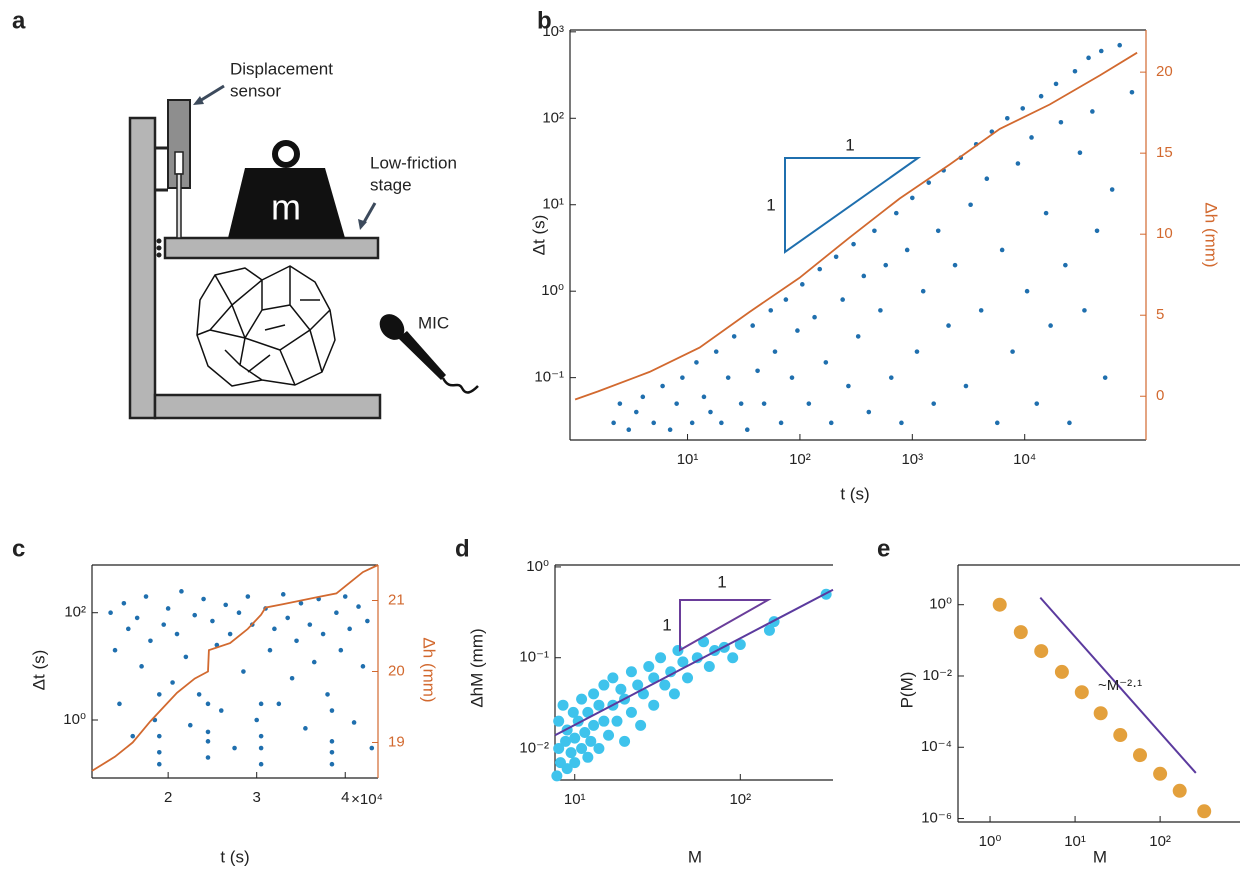  I want to click on panel-label: c, so click(18, 548).